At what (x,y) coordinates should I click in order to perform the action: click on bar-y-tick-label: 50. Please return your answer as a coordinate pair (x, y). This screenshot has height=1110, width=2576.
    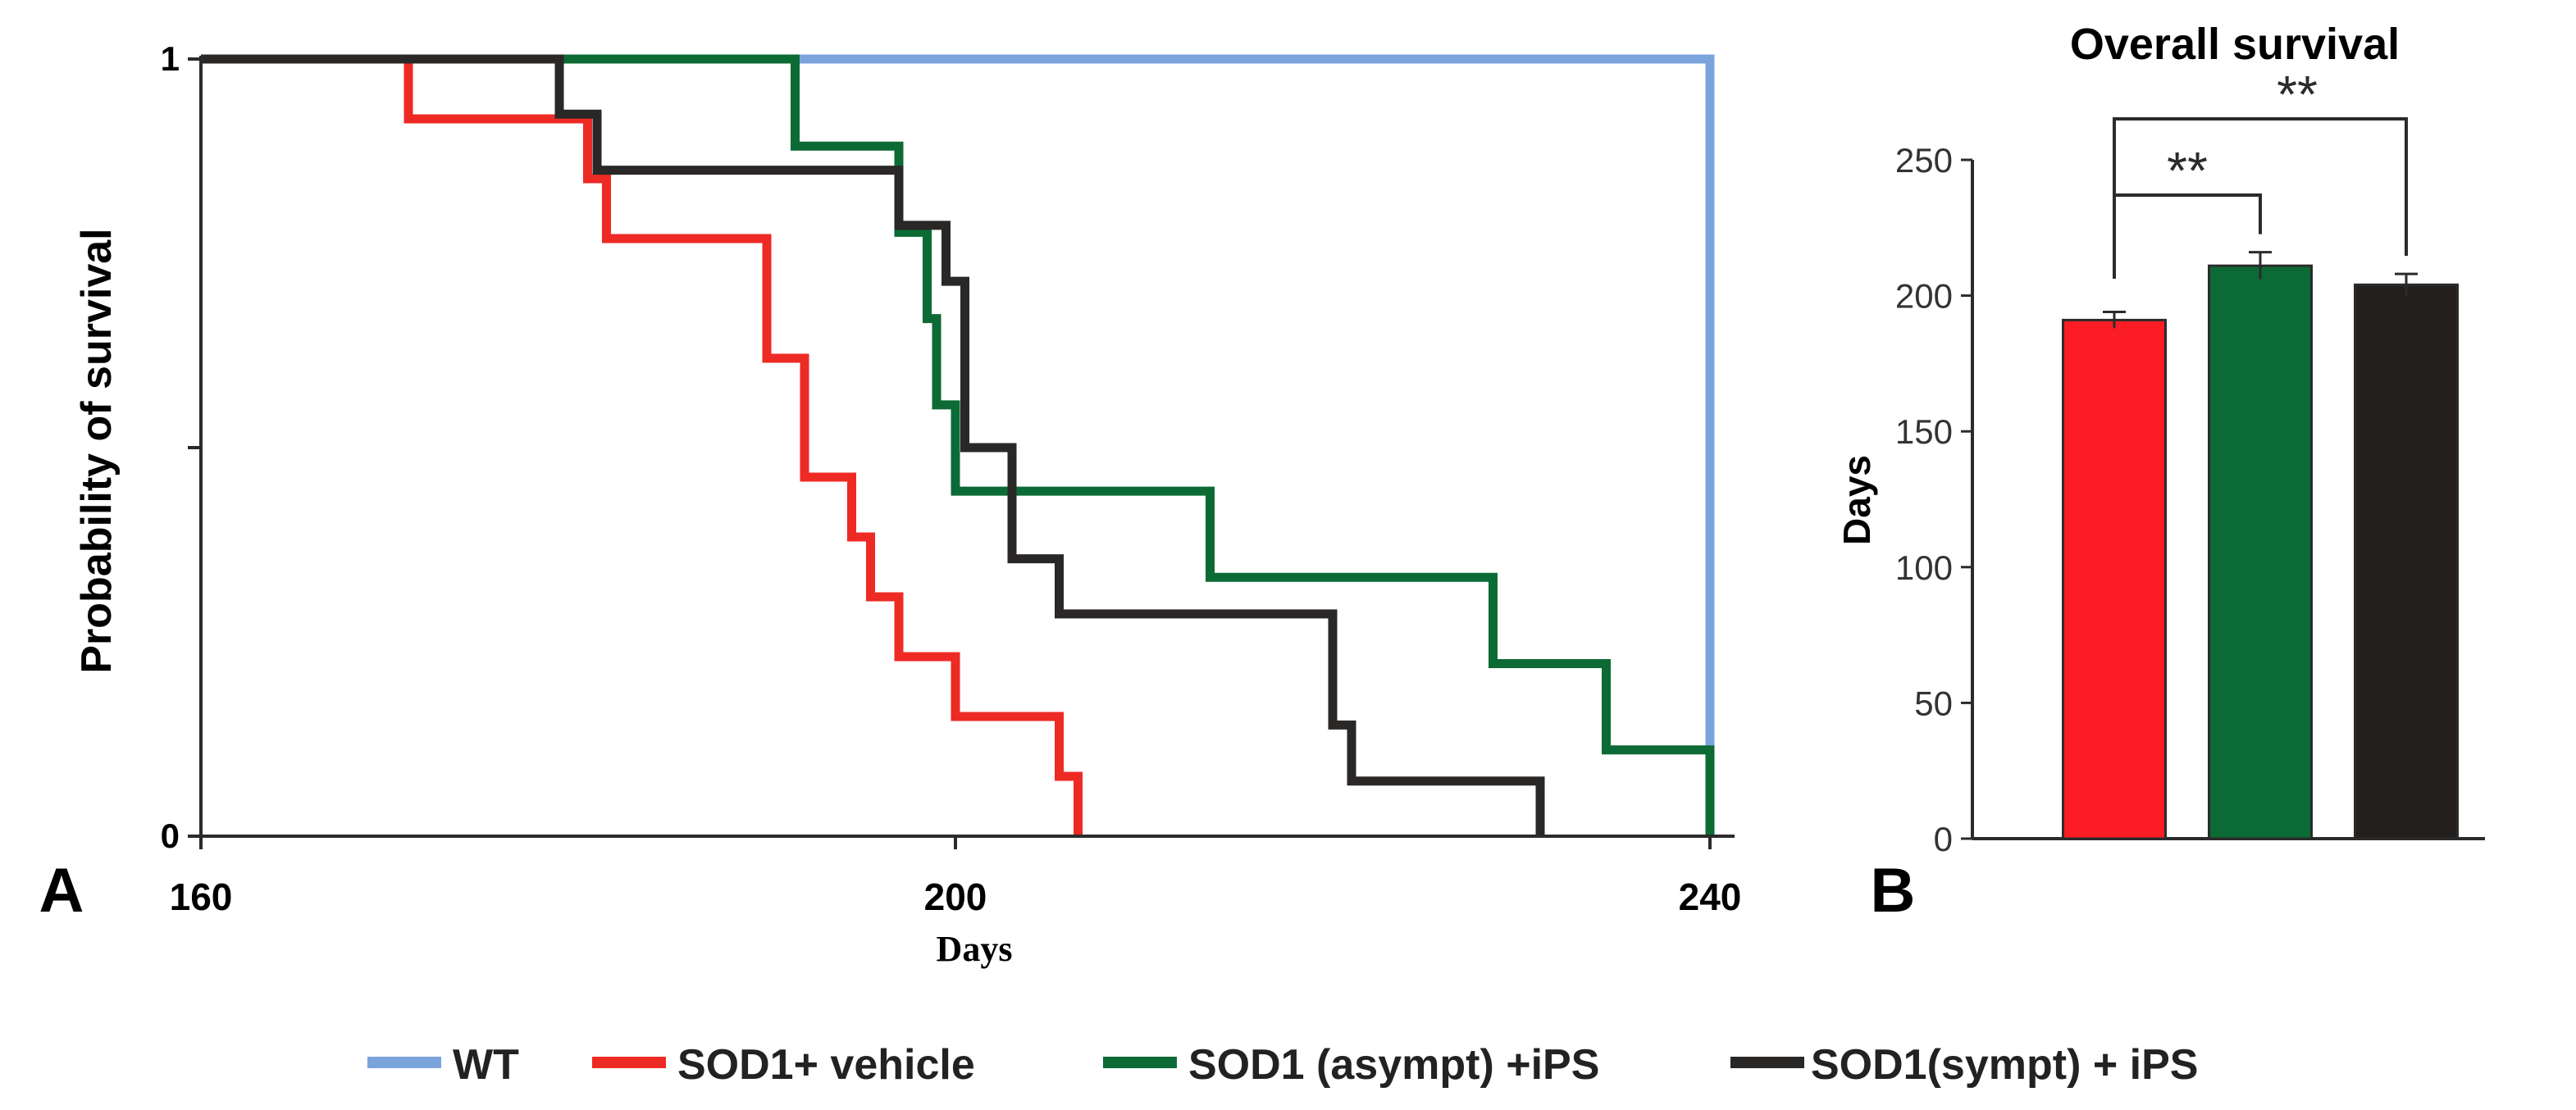
    Looking at the image, I should click on (1933, 703).